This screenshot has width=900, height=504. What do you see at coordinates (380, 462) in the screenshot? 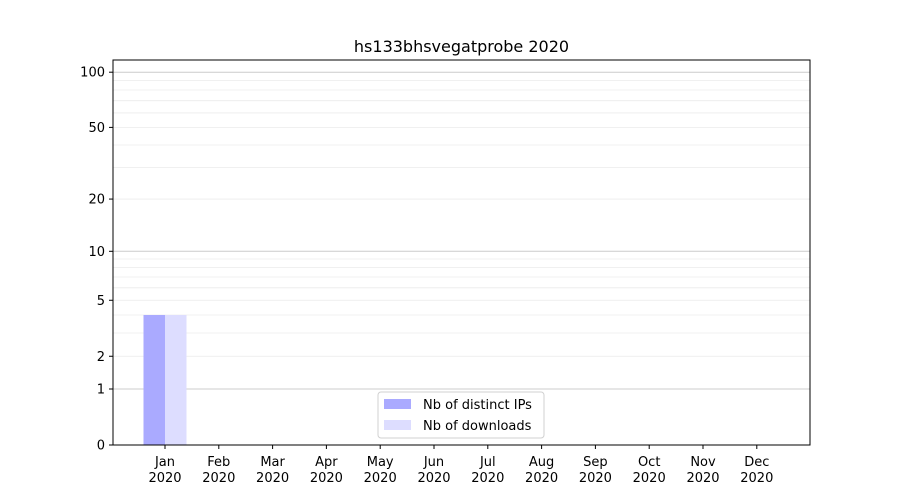
I see `x-tick-label-month: May` at bounding box center [380, 462].